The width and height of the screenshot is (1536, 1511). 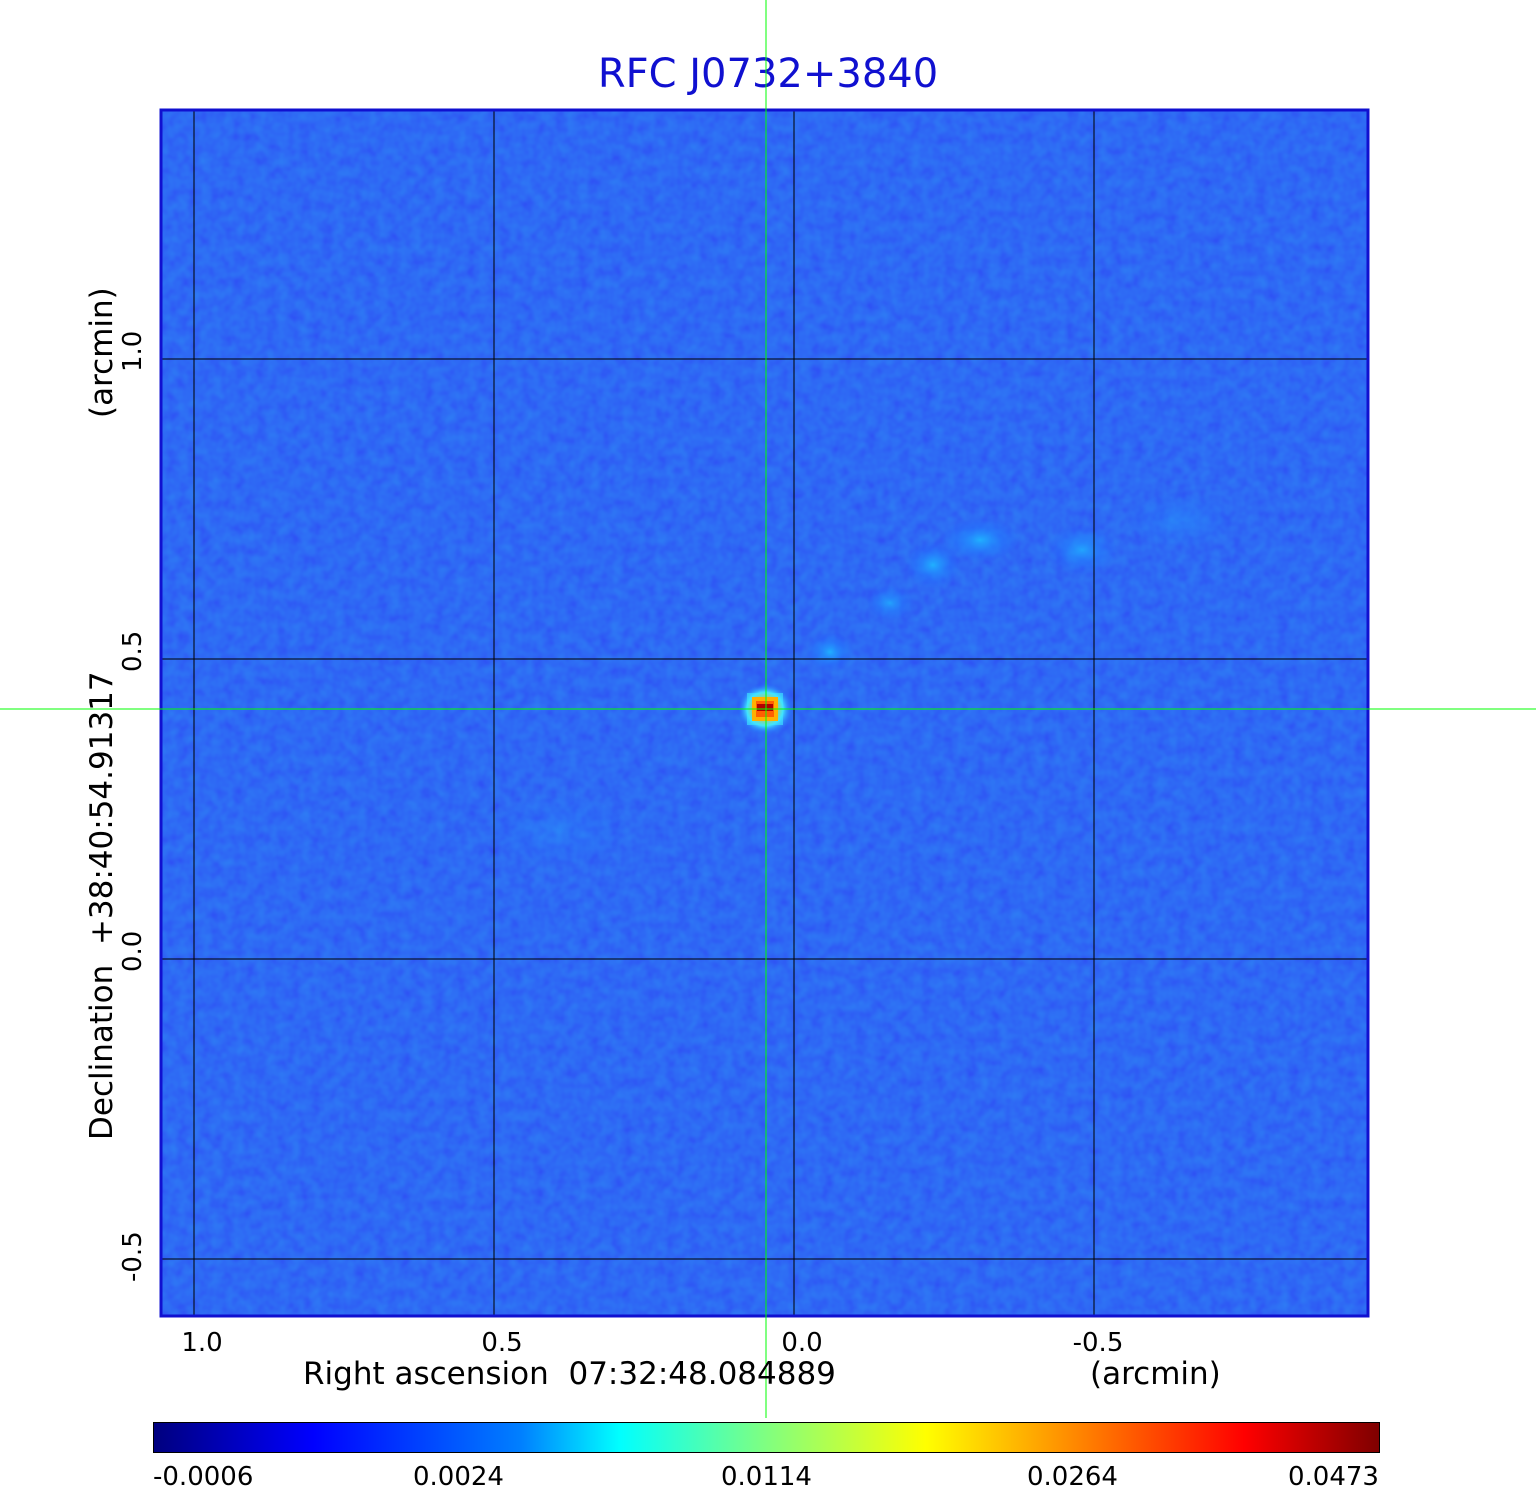 What do you see at coordinates (1098, 1343) in the screenshot?
I see `x-tick-label: -0.5` at bounding box center [1098, 1343].